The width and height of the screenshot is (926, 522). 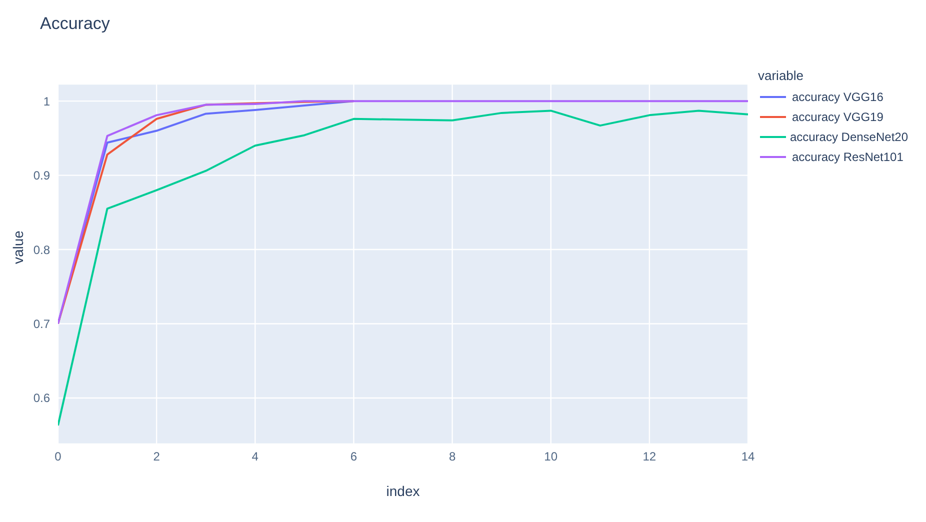 What do you see at coordinates (354, 457) in the screenshot?
I see `x-tick-label: 6` at bounding box center [354, 457].